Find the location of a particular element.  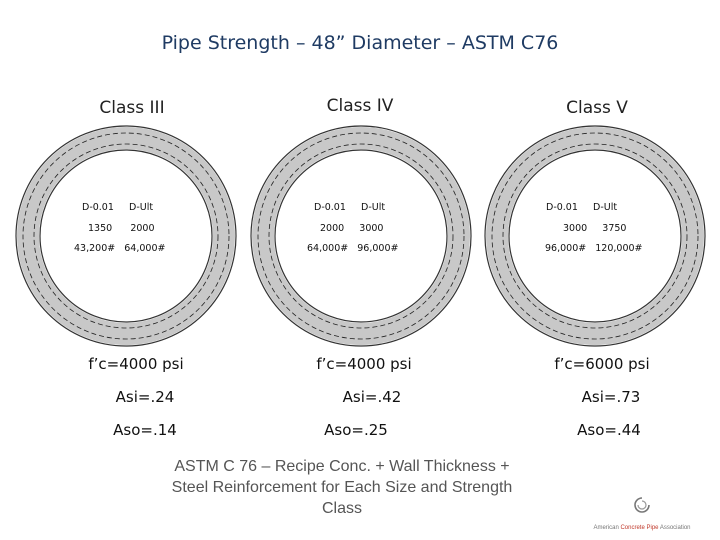

logo-text-part-2: Concrete Pipe is located at coordinates (639, 528).